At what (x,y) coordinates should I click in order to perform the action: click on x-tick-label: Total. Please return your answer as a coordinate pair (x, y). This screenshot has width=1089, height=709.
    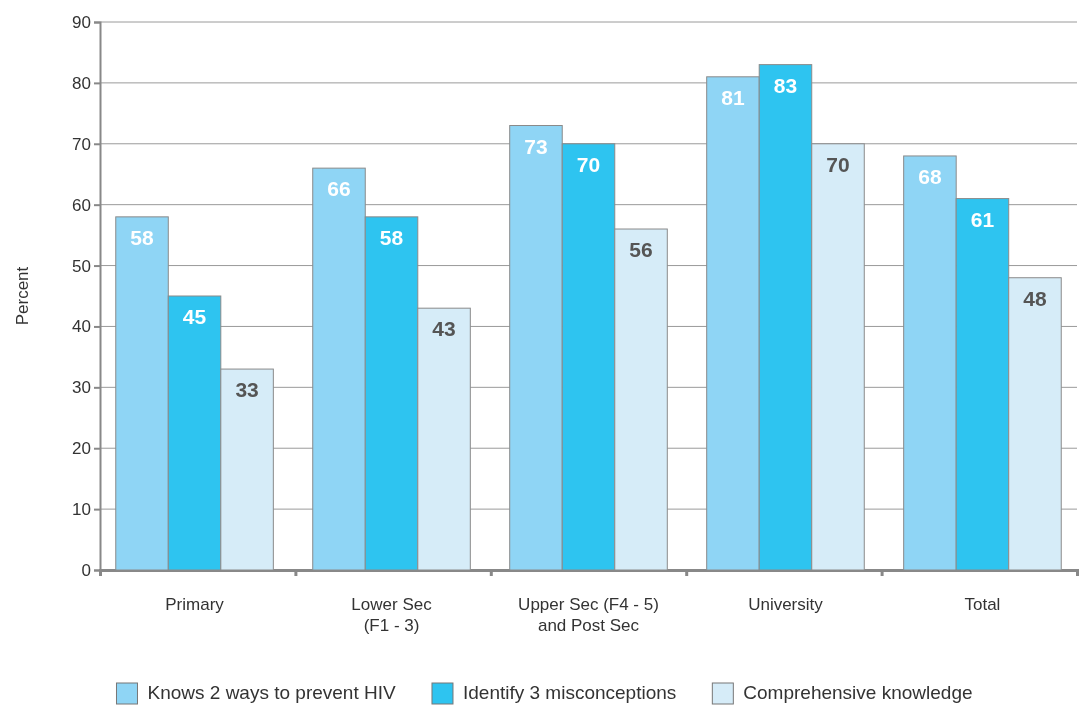
    Looking at the image, I should click on (982, 604).